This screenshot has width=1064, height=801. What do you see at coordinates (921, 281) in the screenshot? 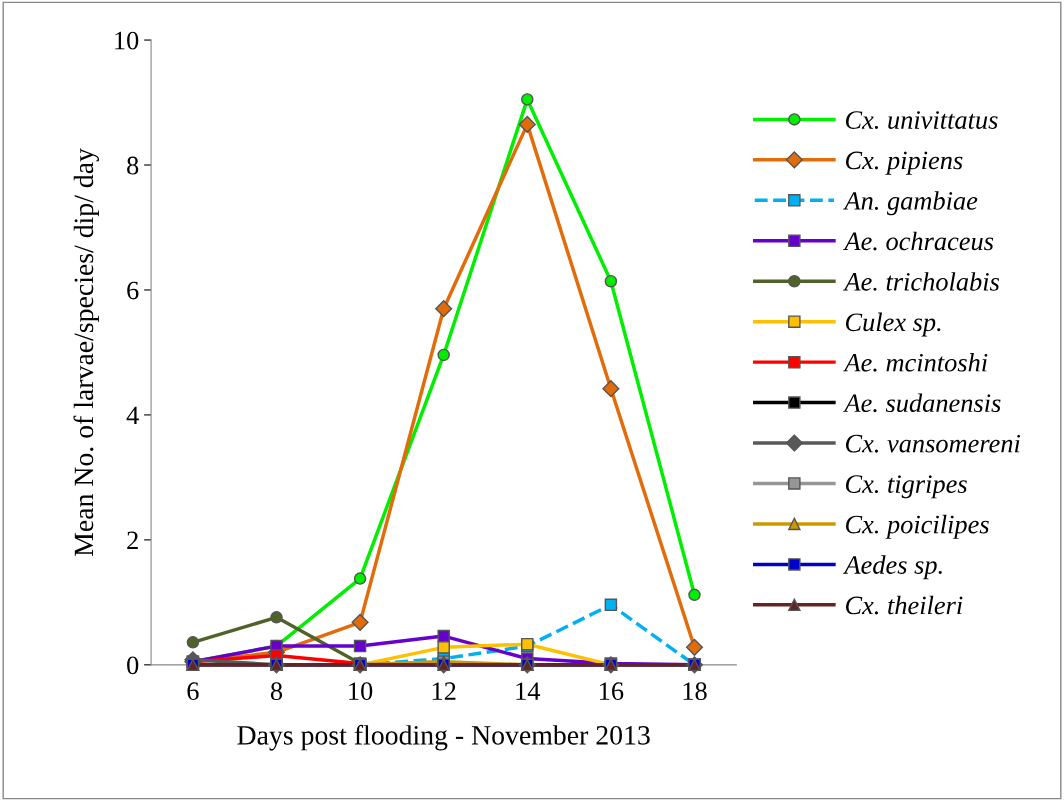
I see `legend-label: Ae. tricholabis` at bounding box center [921, 281].